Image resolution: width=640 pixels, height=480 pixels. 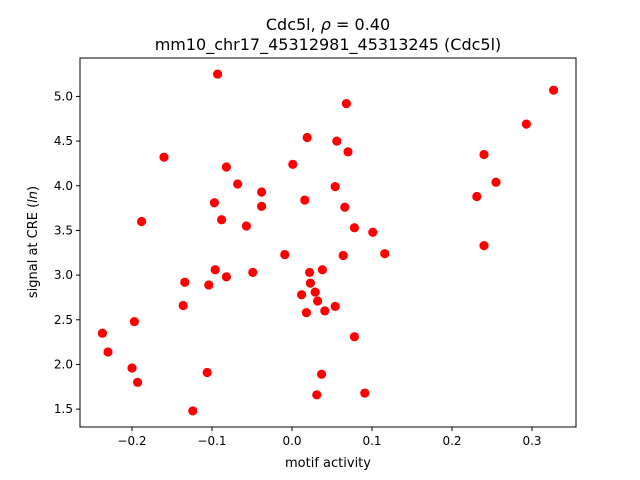 I want to click on y-tick-label: 5.0, so click(x=63, y=96).